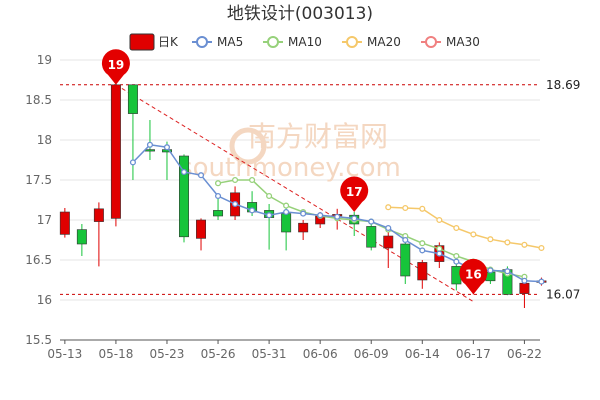 Image resolution: width=600 pixels, height=400 pixels. What do you see at coordinates (463, 42) in the screenshot?
I see `legend-label: MA30` at bounding box center [463, 42].